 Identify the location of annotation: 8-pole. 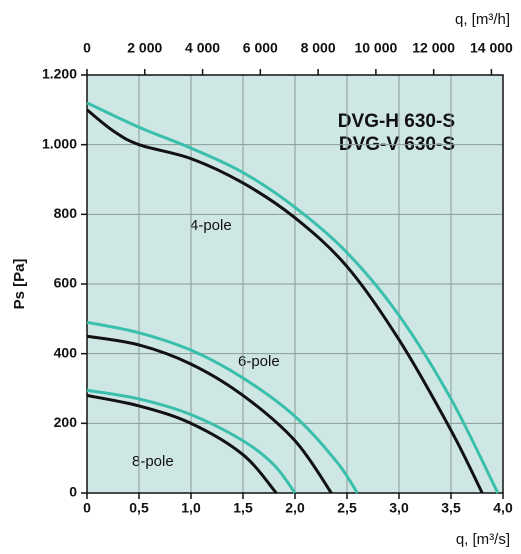
(153, 461).